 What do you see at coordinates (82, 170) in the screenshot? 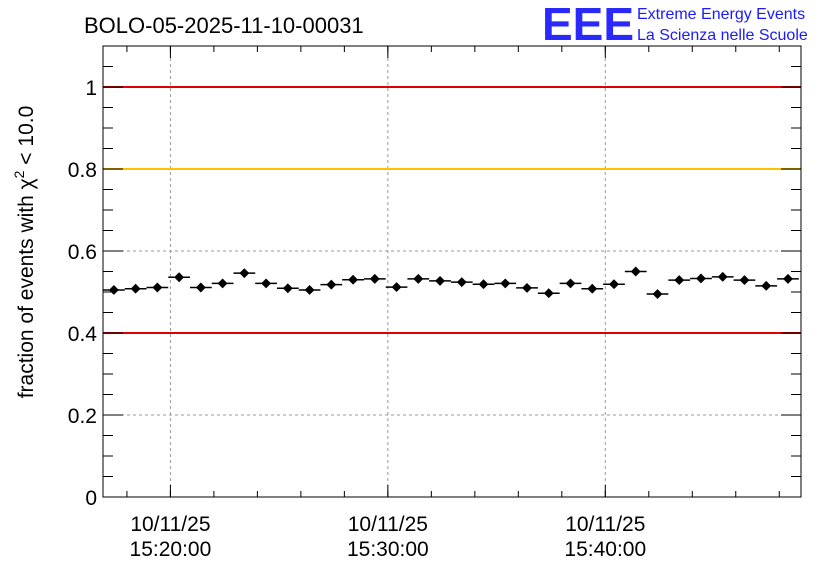
I see `y-tick-label: 0.8` at bounding box center [82, 170].